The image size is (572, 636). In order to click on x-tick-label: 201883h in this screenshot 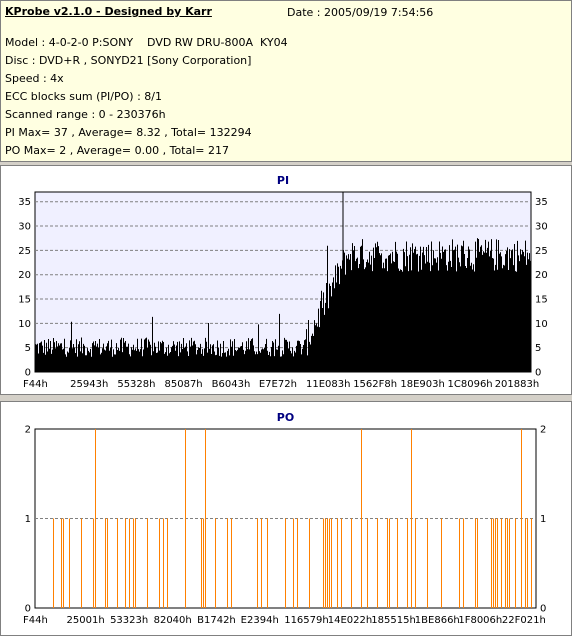, I will do `click(517, 384)`.